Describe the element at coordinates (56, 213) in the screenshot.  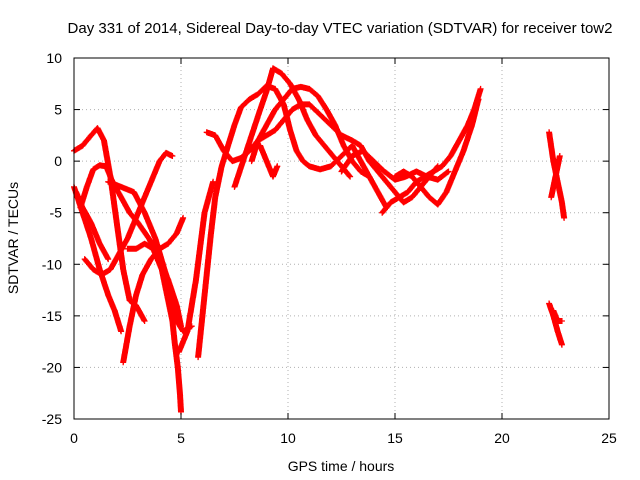
I see `y-tick-label: -5` at that location.